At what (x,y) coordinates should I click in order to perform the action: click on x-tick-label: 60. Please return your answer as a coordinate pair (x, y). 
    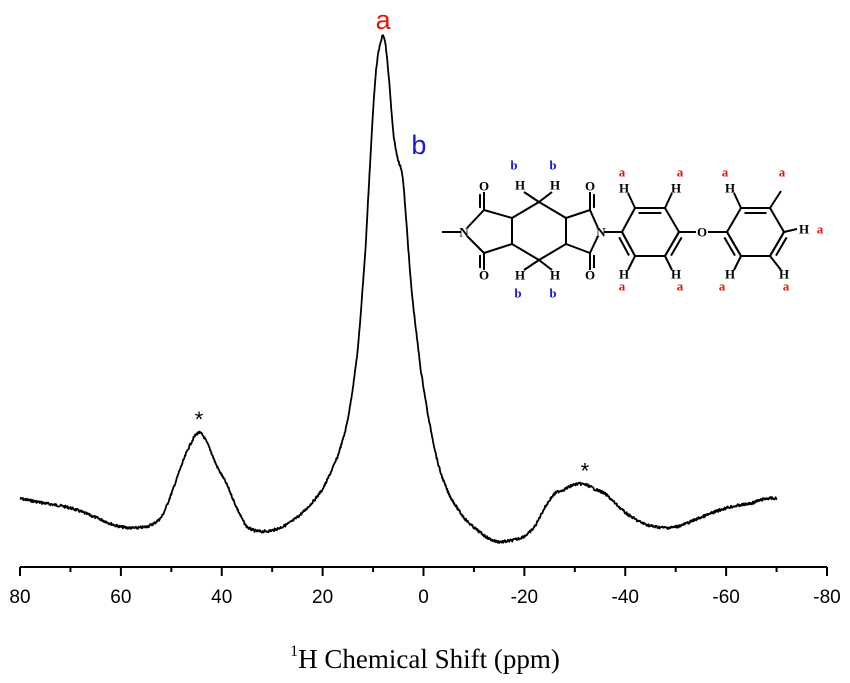
    Looking at the image, I should click on (120, 597).